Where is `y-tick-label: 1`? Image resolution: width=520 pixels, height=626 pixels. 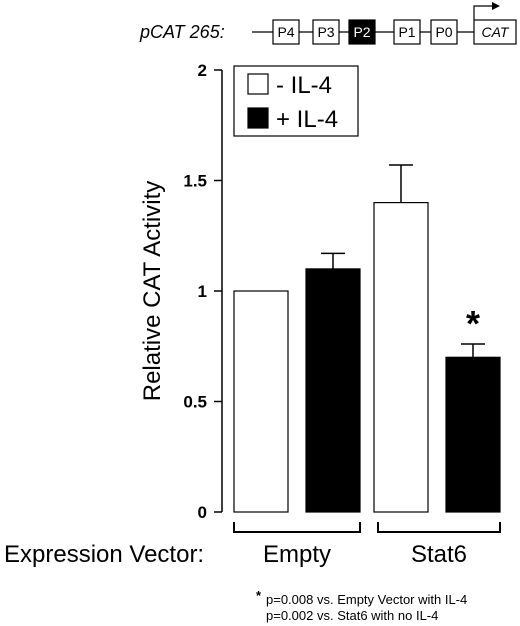
y-tick-label: 1 is located at coordinates (202, 291).